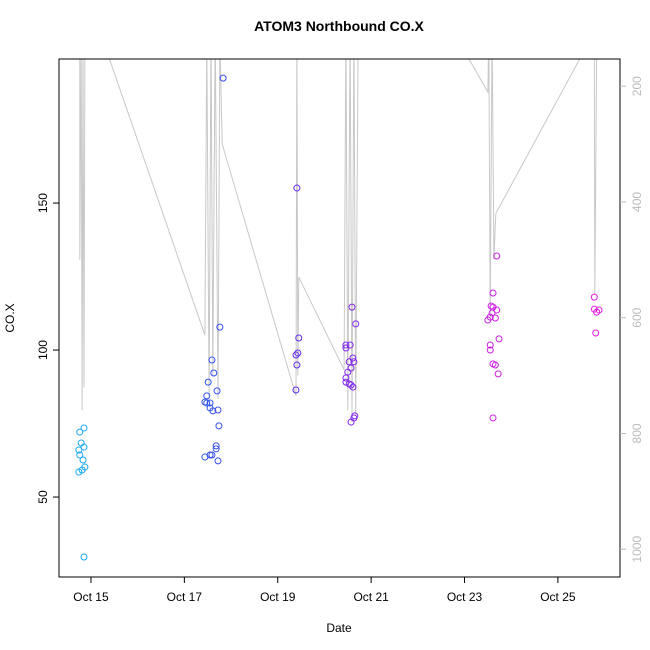 The width and height of the screenshot is (650, 650). I want to click on x-tick-label: Oct 15, so click(91, 597).